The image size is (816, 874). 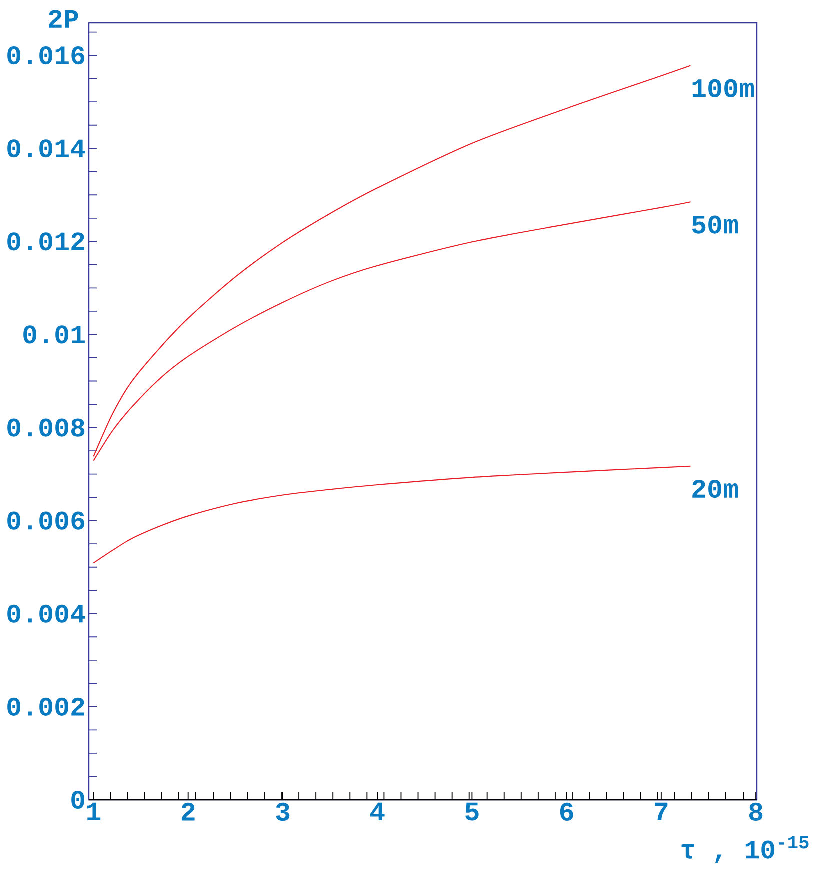 What do you see at coordinates (188, 811) in the screenshot?
I see `x-tick-label: 2` at bounding box center [188, 811].